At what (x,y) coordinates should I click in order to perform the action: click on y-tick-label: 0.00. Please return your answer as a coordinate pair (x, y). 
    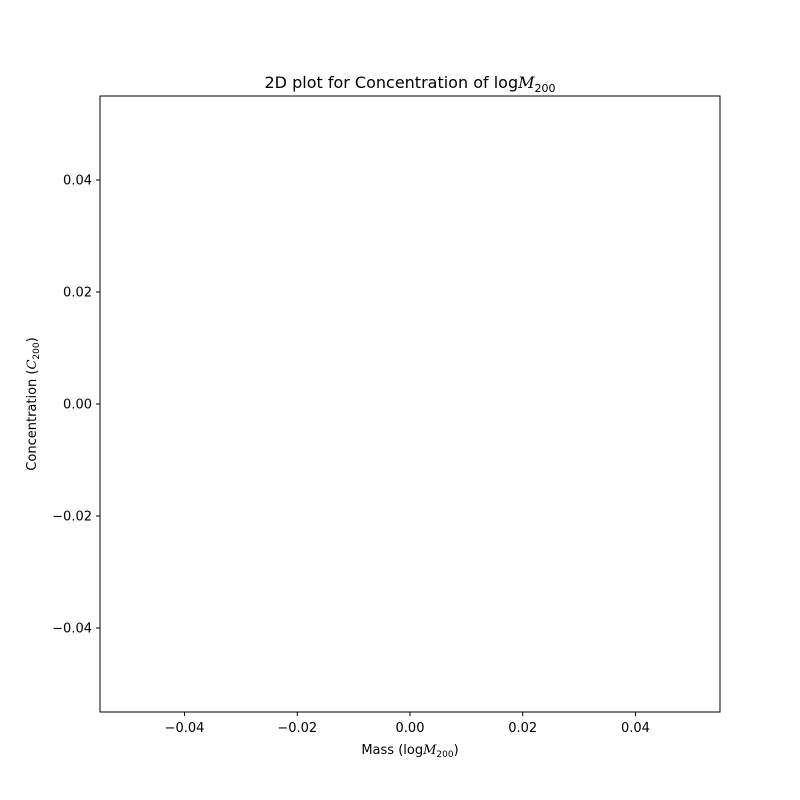
    Looking at the image, I should click on (77, 405).